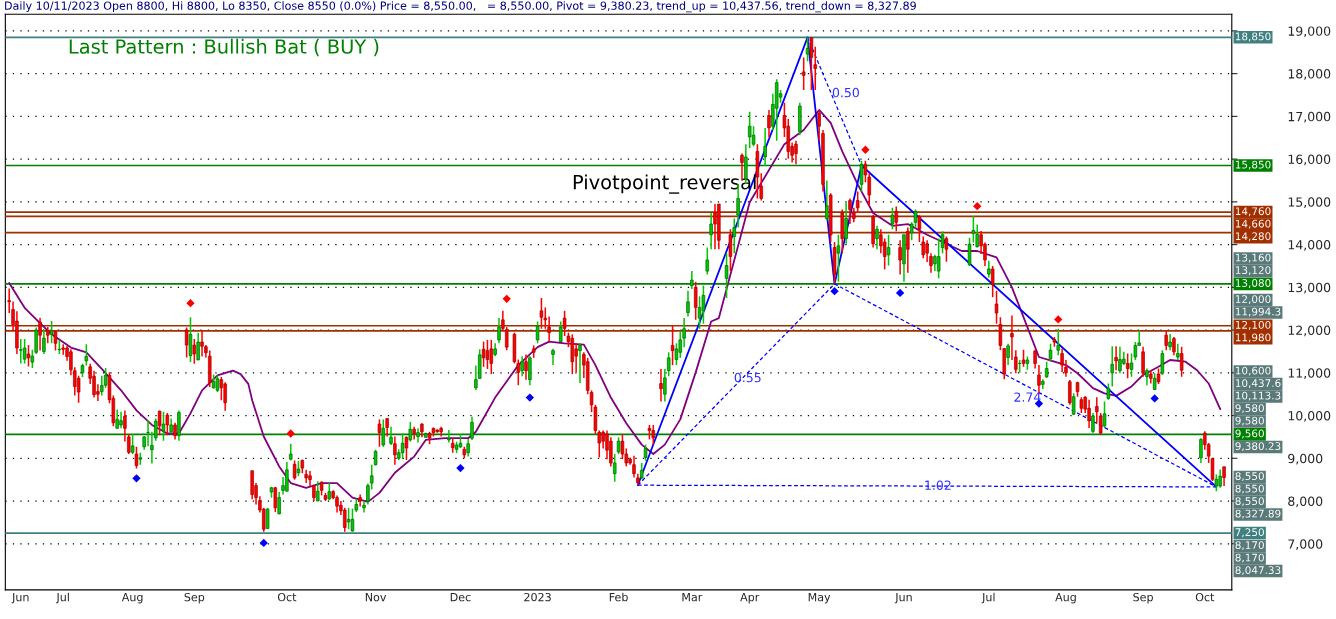  What do you see at coordinates (1305, 459) in the screenshot?
I see `y-tick-label: 9,000` at bounding box center [1305, 459].